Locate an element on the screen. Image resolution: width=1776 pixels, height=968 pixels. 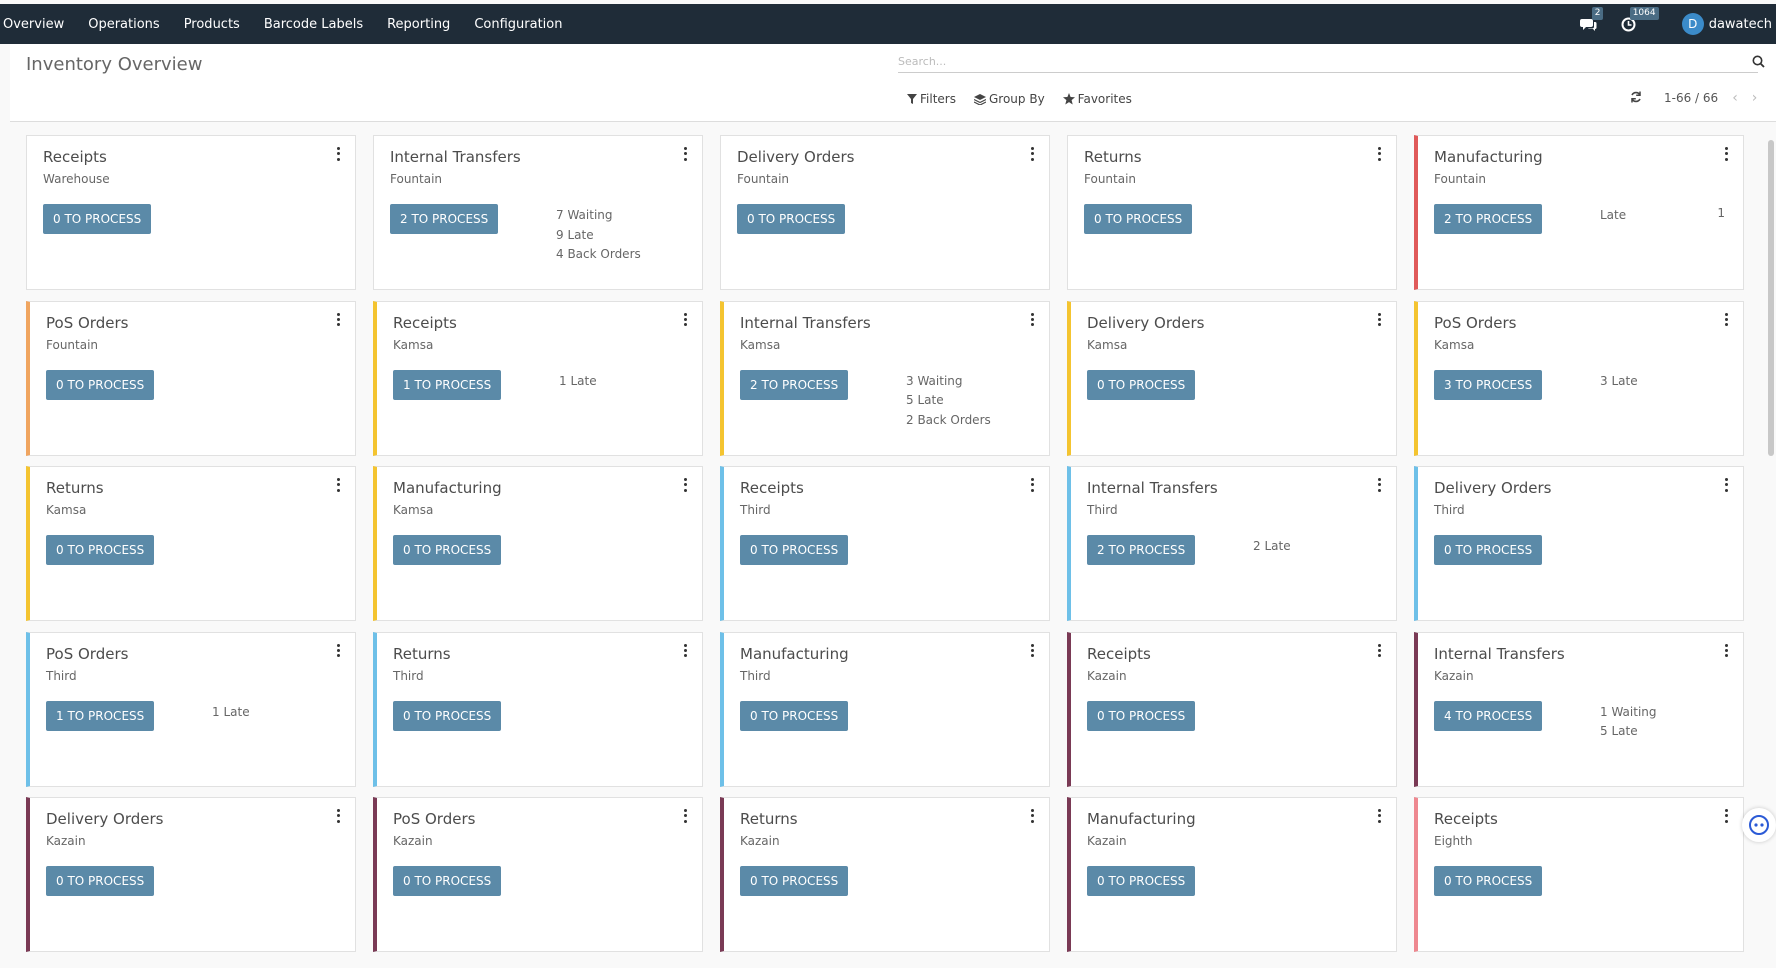
stat-link: 9 Late is located at coordinates (575, 234).